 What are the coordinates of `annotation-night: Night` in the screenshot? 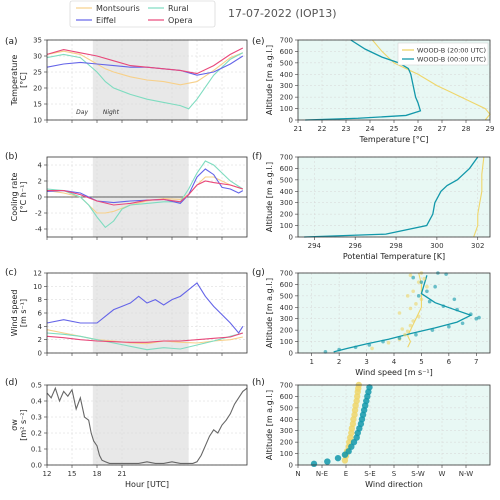 It's located at (111, 112).